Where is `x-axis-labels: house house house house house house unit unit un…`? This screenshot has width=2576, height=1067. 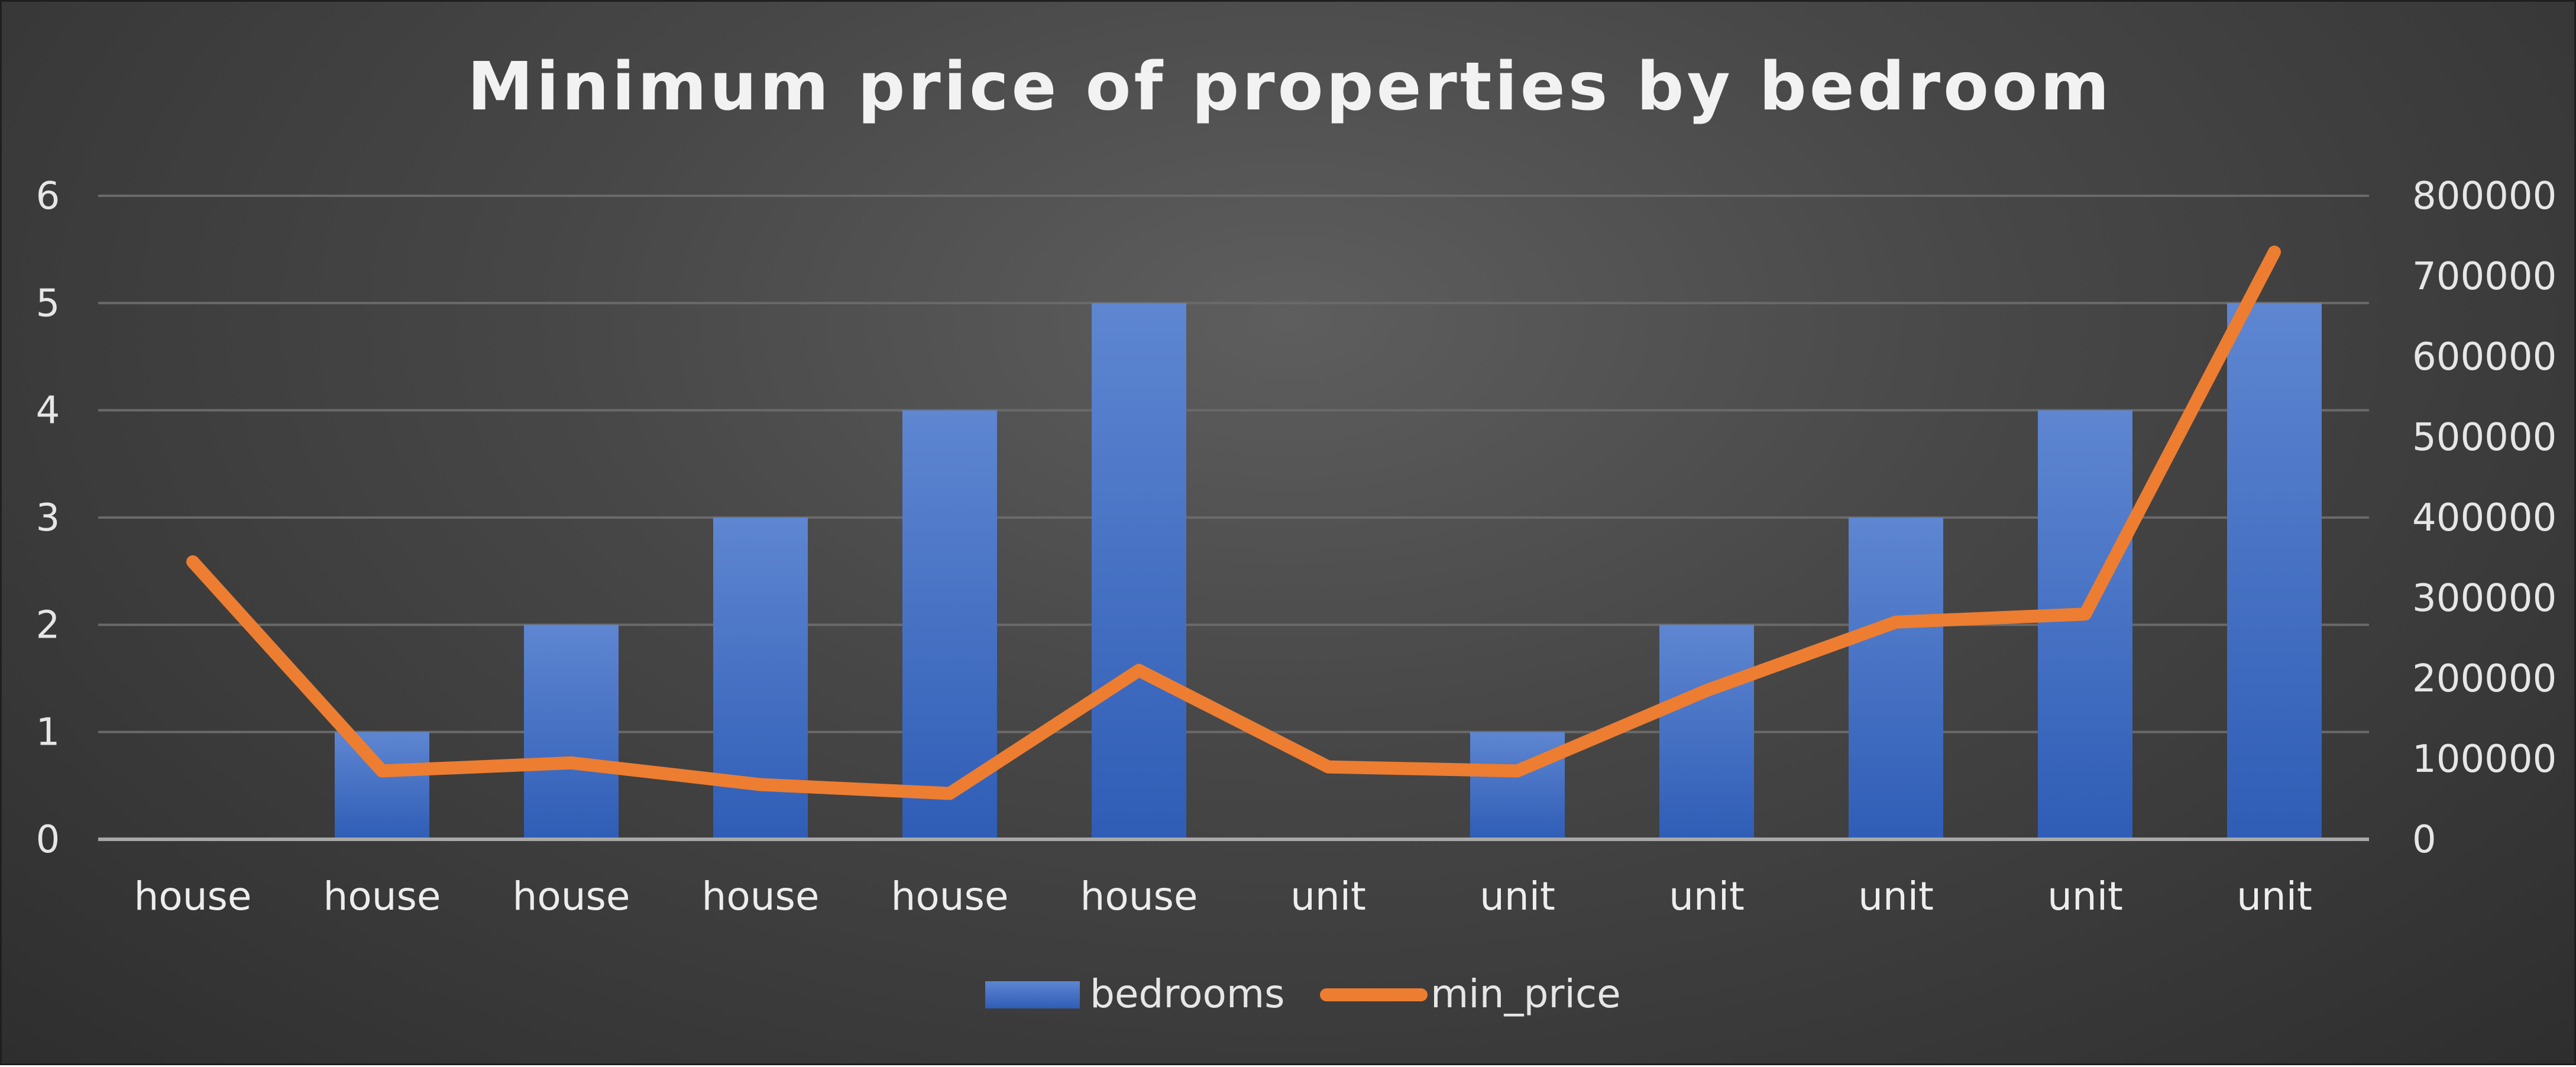 x-axis-labels: house house house house house house unit unit un… is located at coordinates (1223, 896).